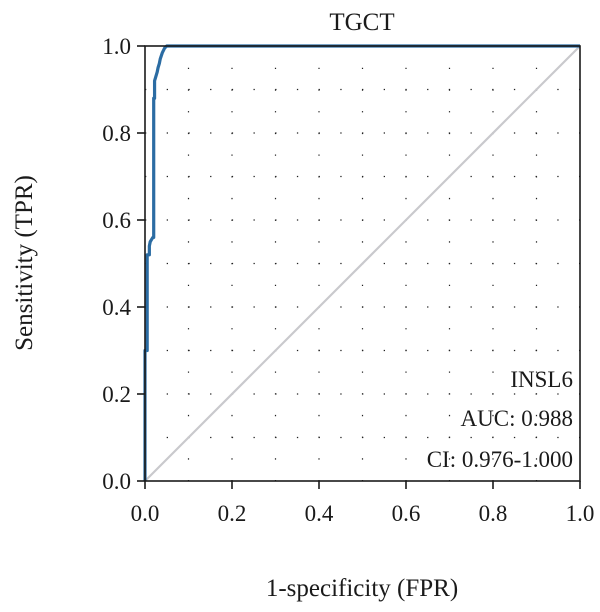 The image size is (600, 612). I want to click on x-axis-title: 1-specificity (FPR), so click(362, 588).